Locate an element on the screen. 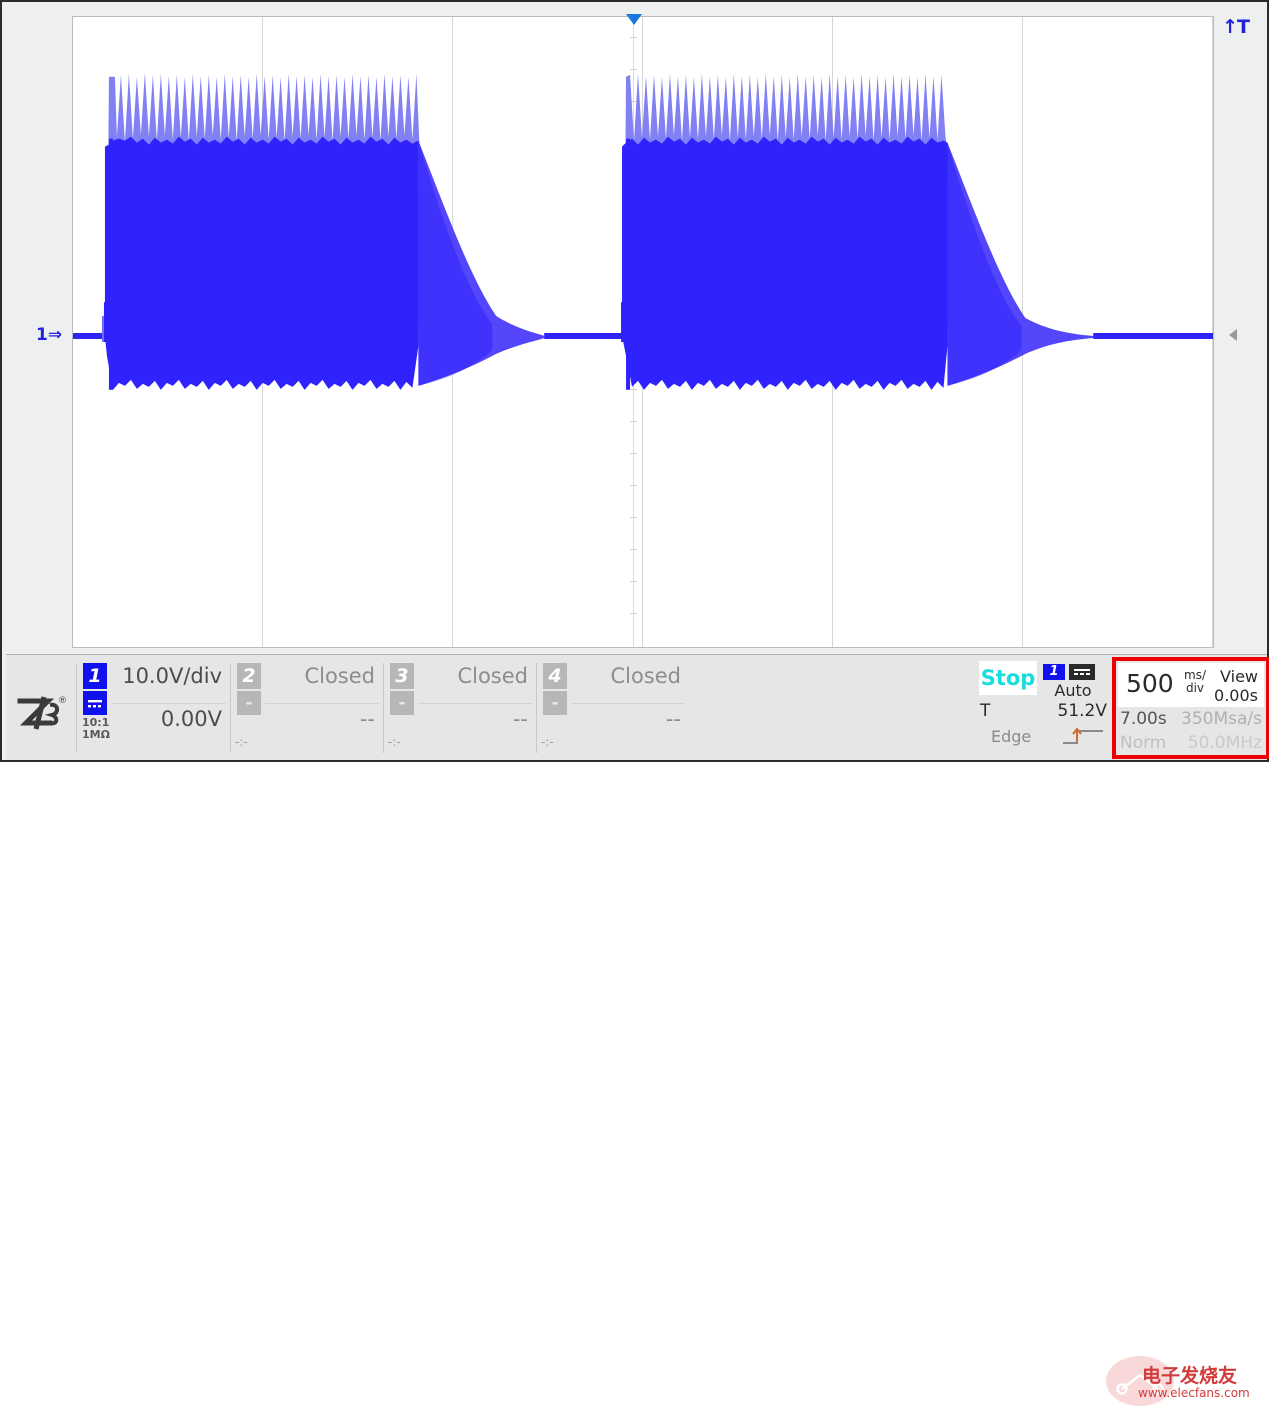  channel-3-offset: -- is located at coordinates (520, 719).